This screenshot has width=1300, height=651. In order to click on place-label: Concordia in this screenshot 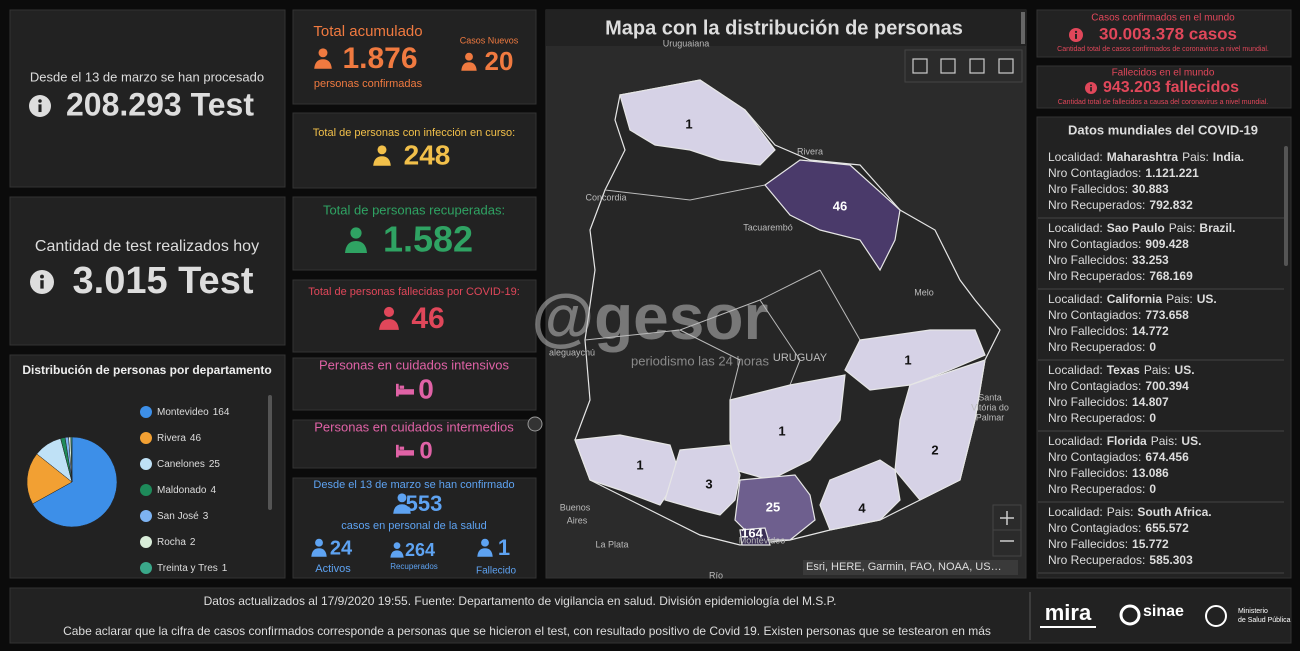, I will do `click(605, 197)`.